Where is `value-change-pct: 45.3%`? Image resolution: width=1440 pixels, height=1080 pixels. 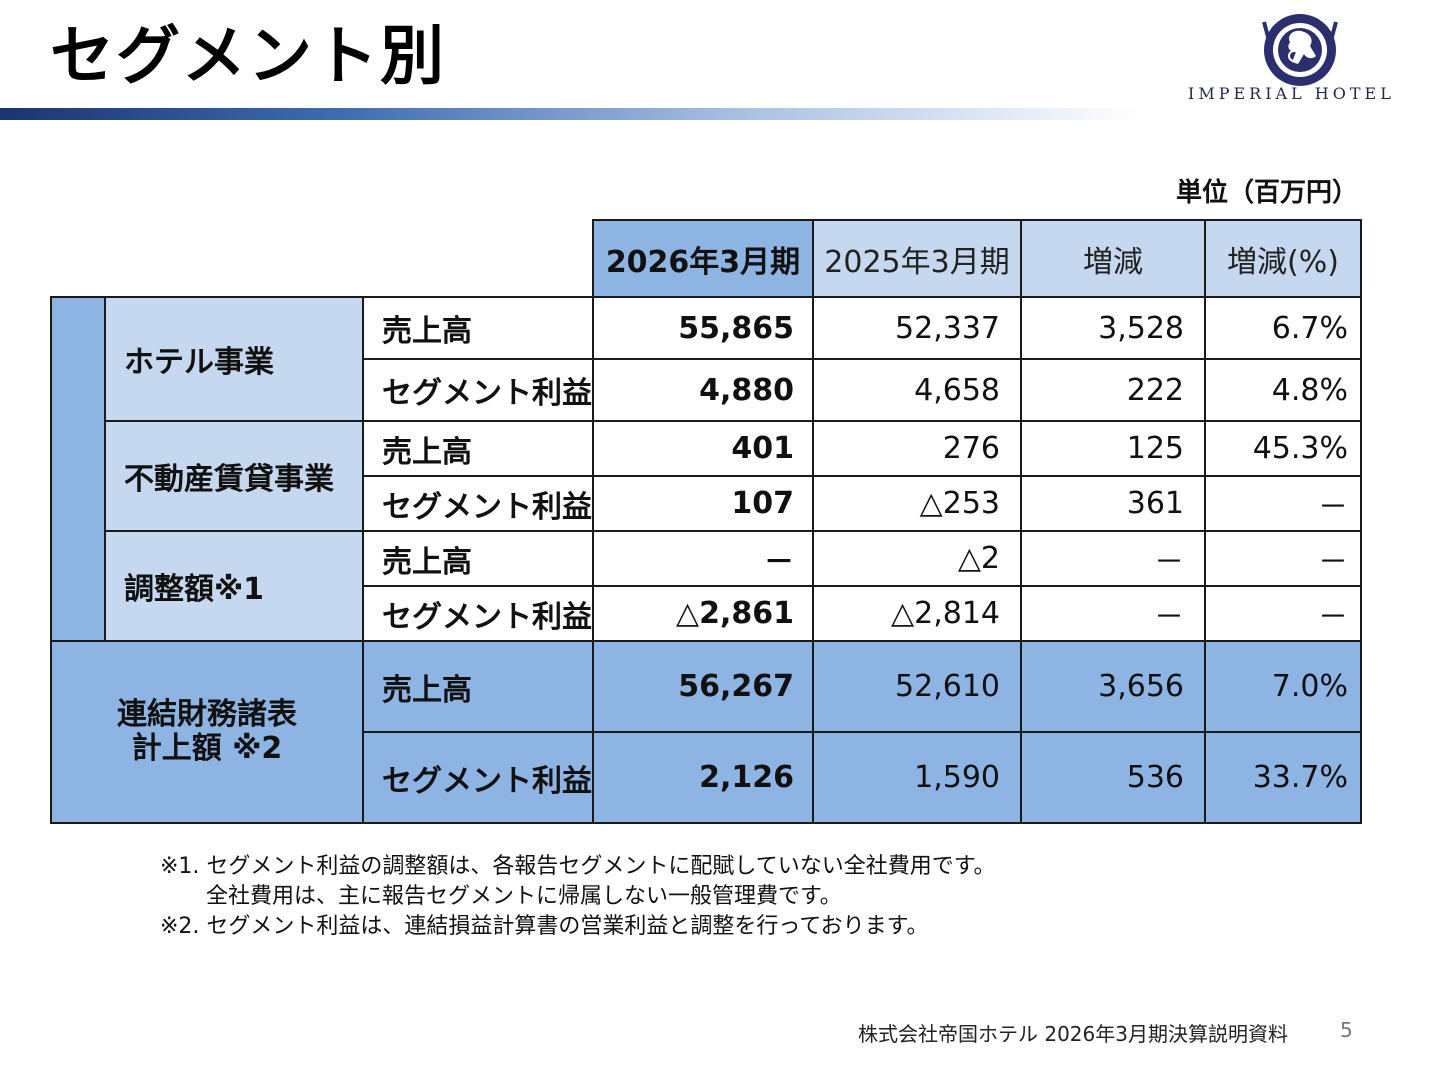
value-change-pct: 45.3% is located at coordinates (1283, 448).